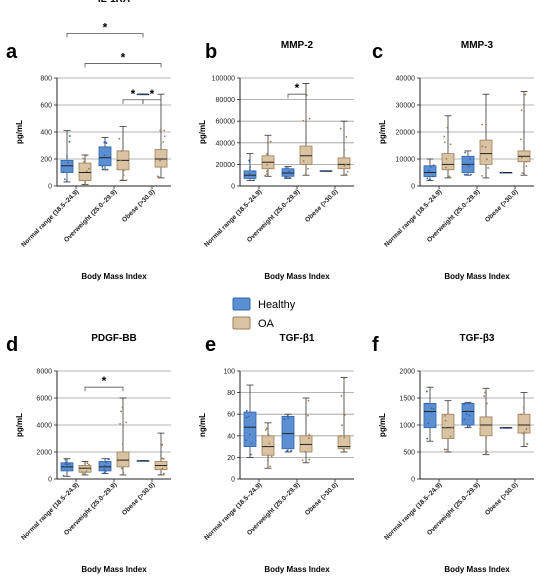 The image size is (550, 577). What do you see at coordinates (231, 458) in the screenshot?
I see `y-tick-label: 20` at bounding box center [231, 458].